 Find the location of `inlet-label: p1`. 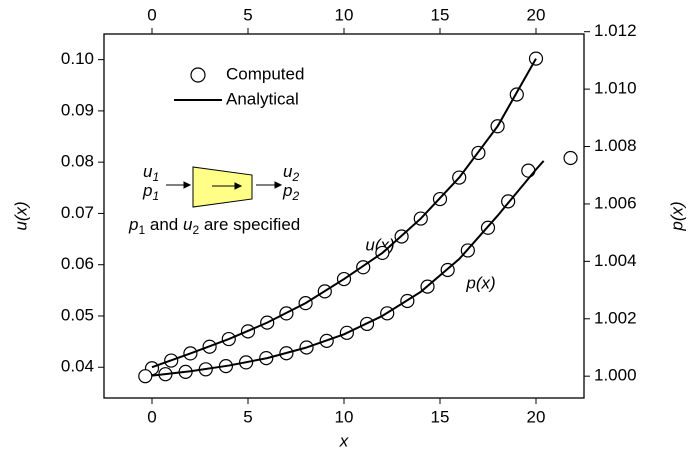

inlet-label: p1 is located at coordinates (150, 192).